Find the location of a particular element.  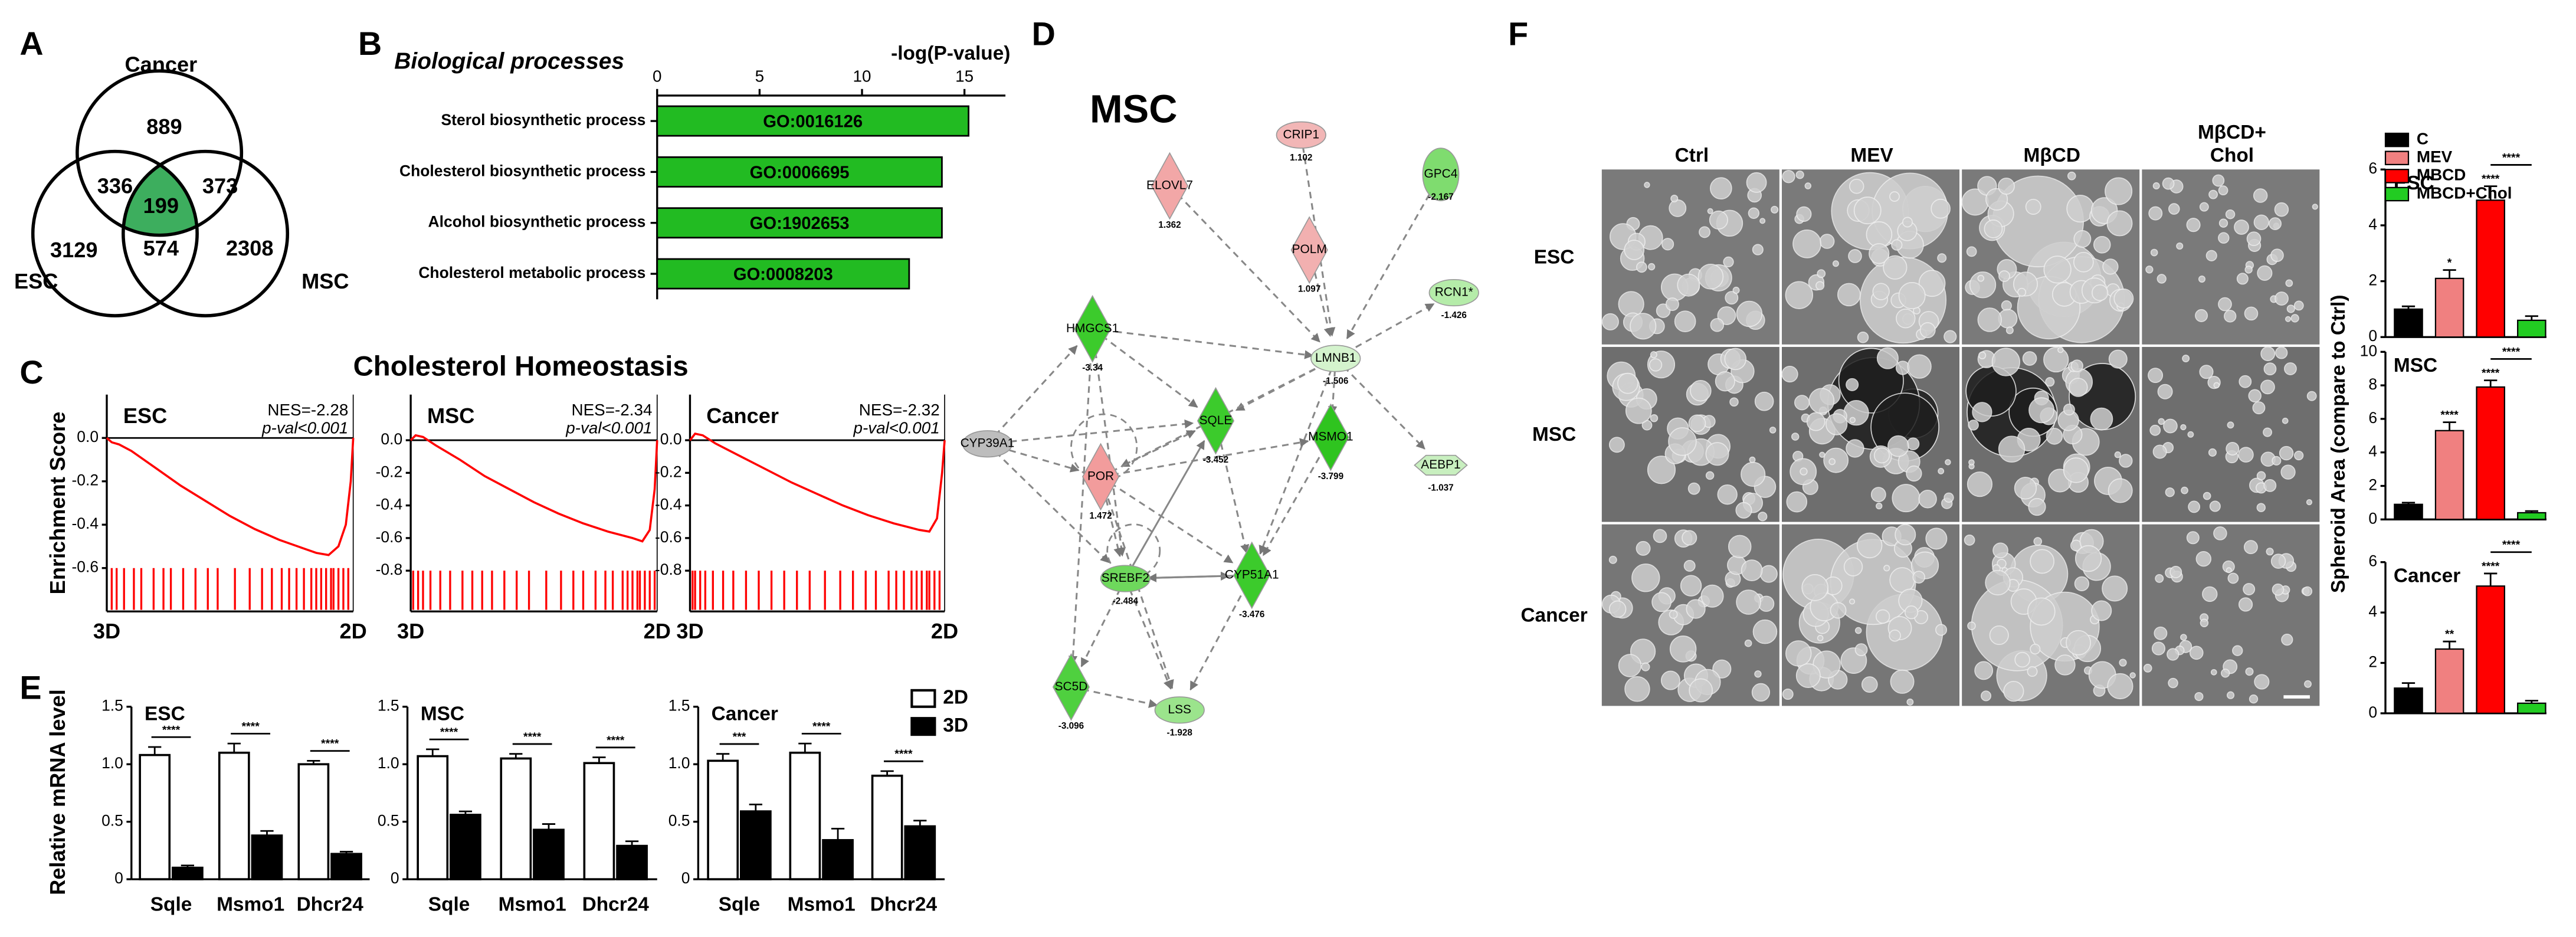

y-tick-label: -0.8 is located at coordinates (668, 569).